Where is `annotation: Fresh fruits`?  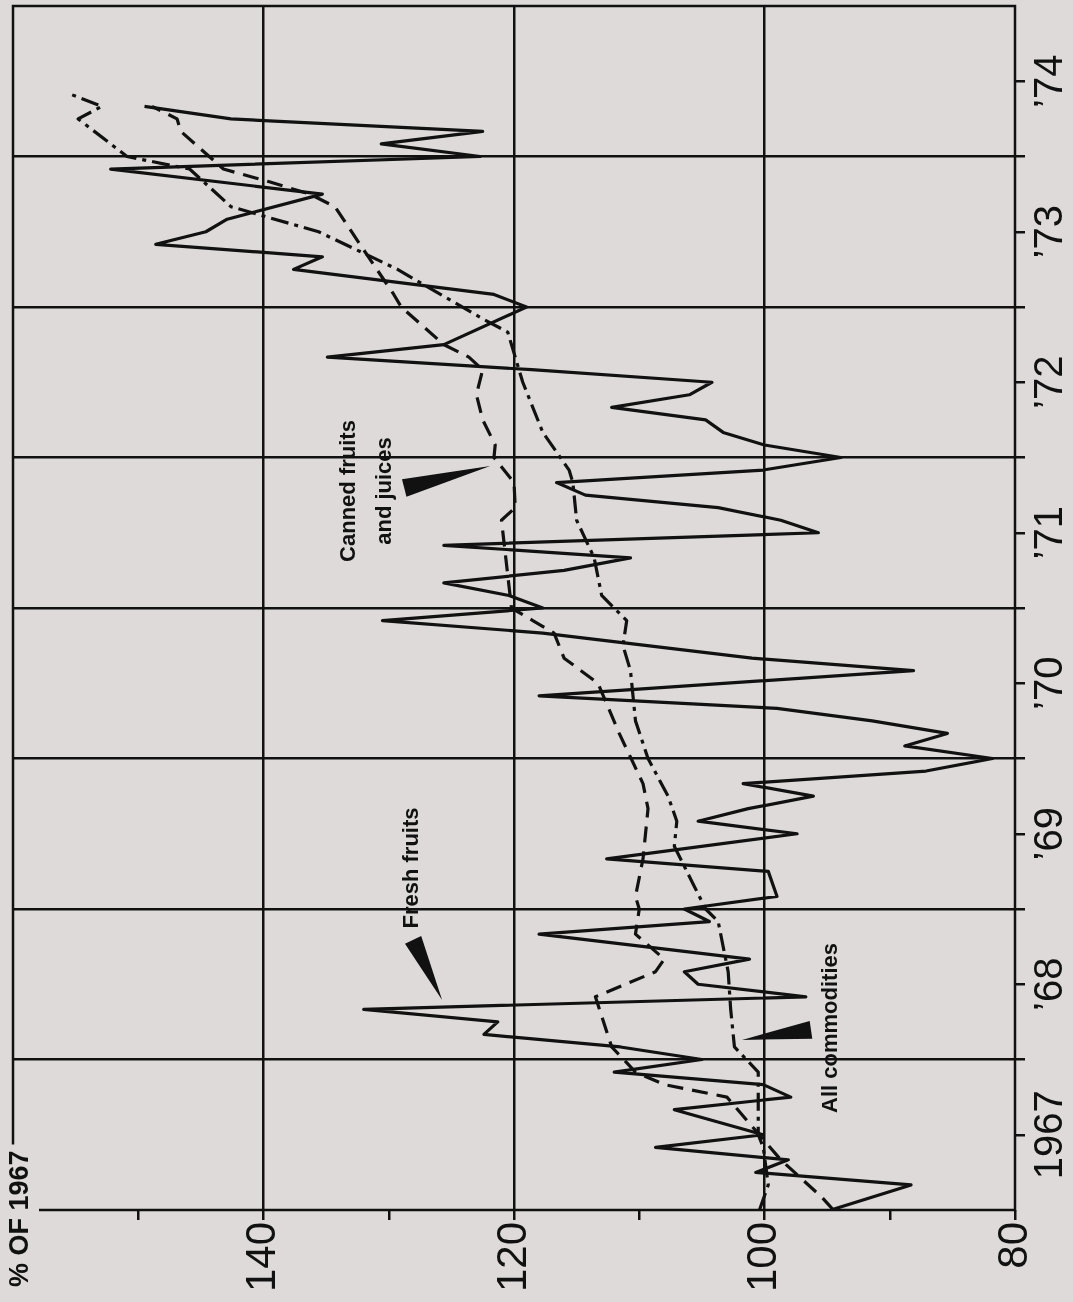
annotation: Fresh fruits is located at coordinates (411, 868).